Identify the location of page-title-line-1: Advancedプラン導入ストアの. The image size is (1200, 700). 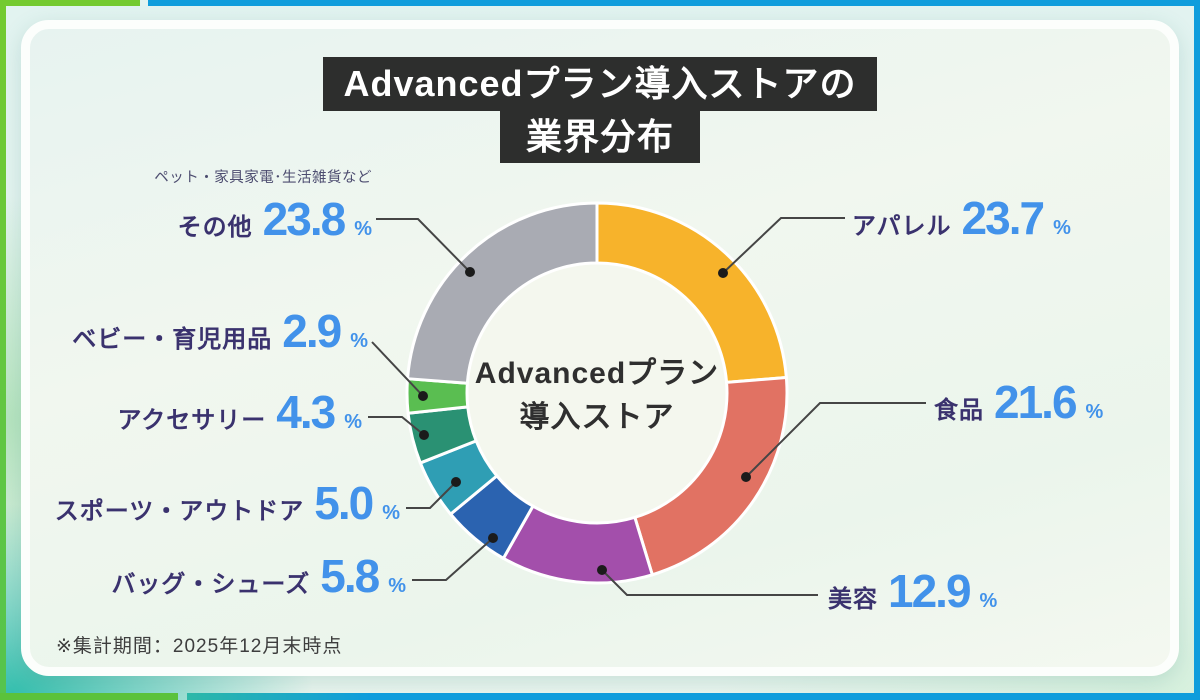
(600, 84).